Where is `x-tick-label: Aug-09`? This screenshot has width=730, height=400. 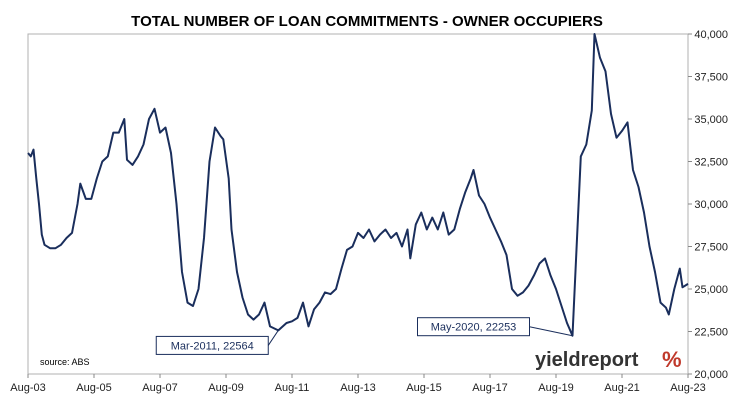 x-tick-label: Aug-09 is located at coordinates (225, 388).